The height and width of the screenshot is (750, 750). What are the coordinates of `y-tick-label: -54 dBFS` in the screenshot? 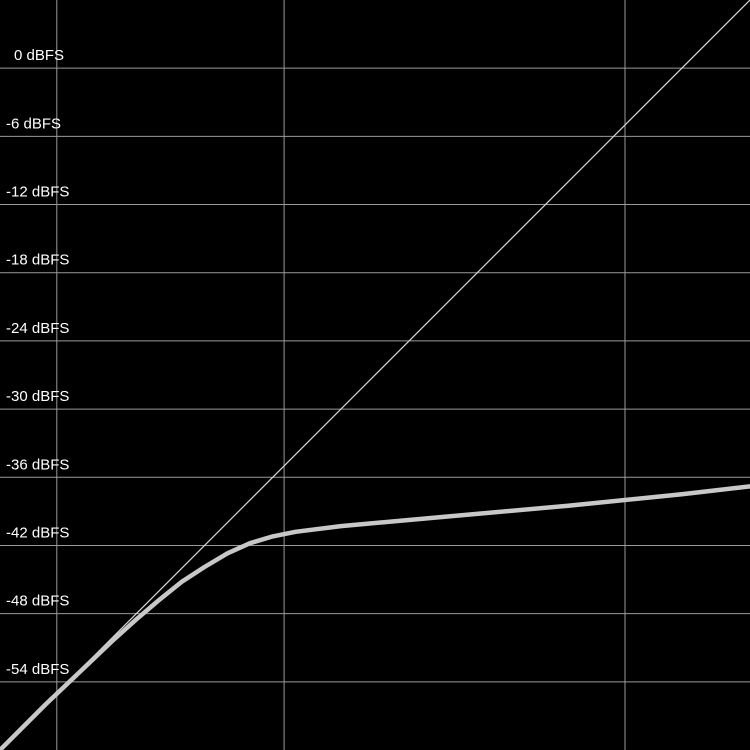 It's located at (37, 669).